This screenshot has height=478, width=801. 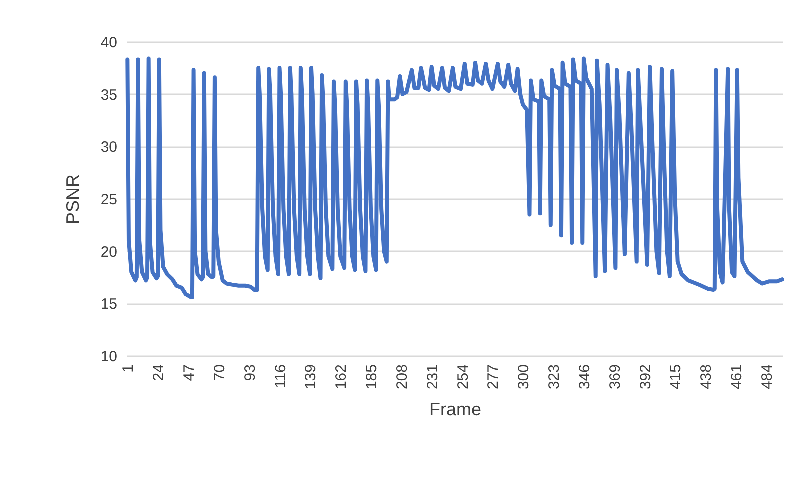 I want to click on x-tick-label: 93, so click(x=250, y=373).